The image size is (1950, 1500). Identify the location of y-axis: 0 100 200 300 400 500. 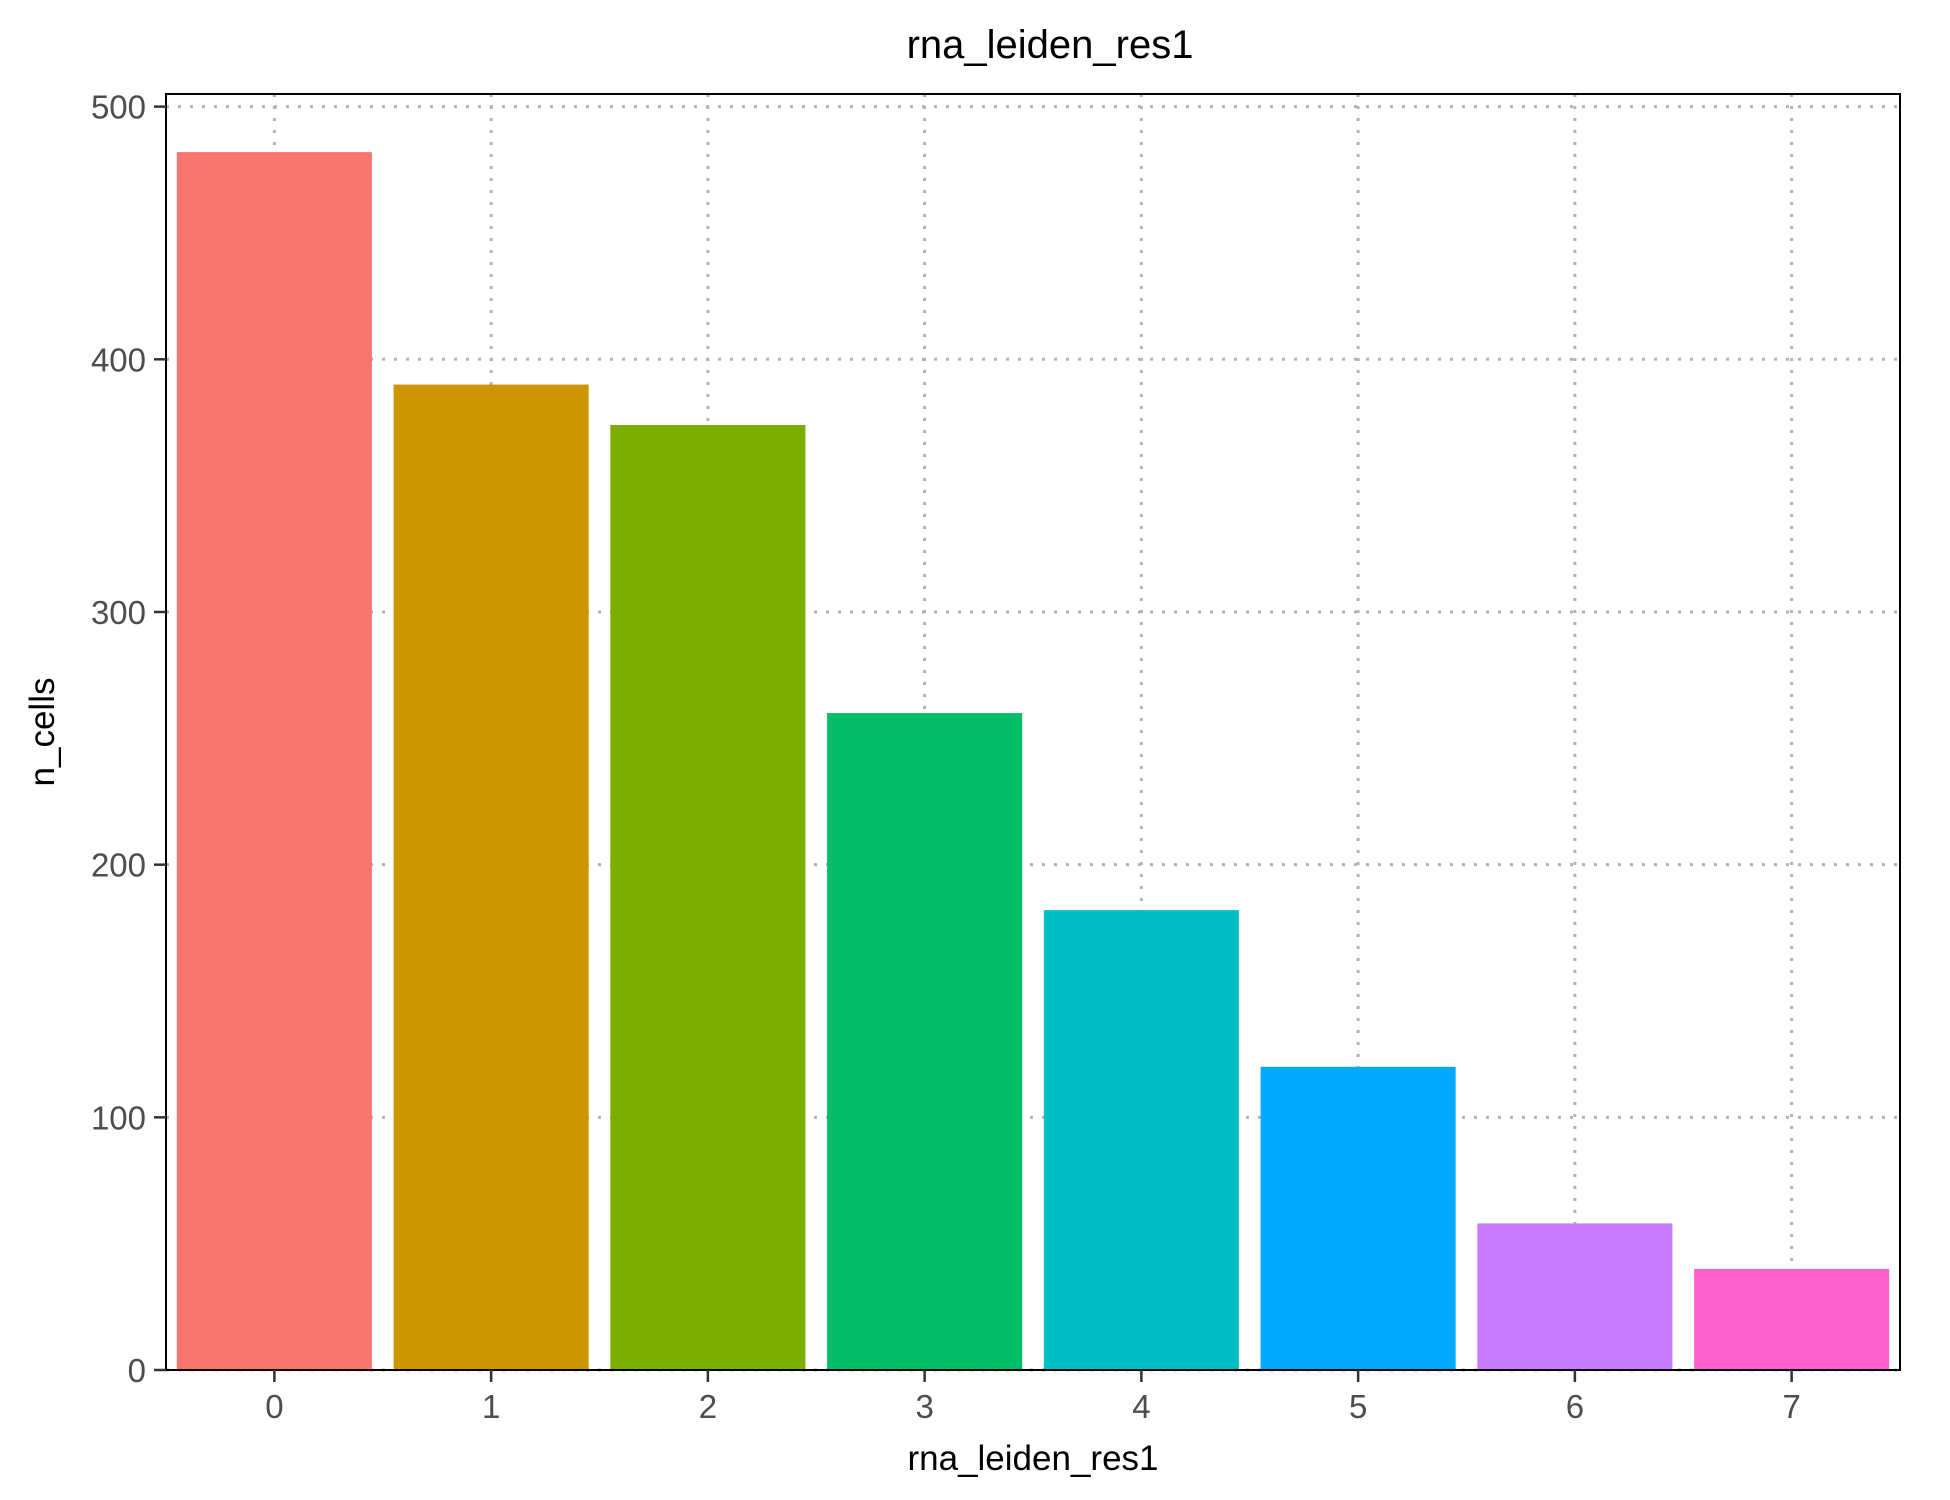
(128, 739).